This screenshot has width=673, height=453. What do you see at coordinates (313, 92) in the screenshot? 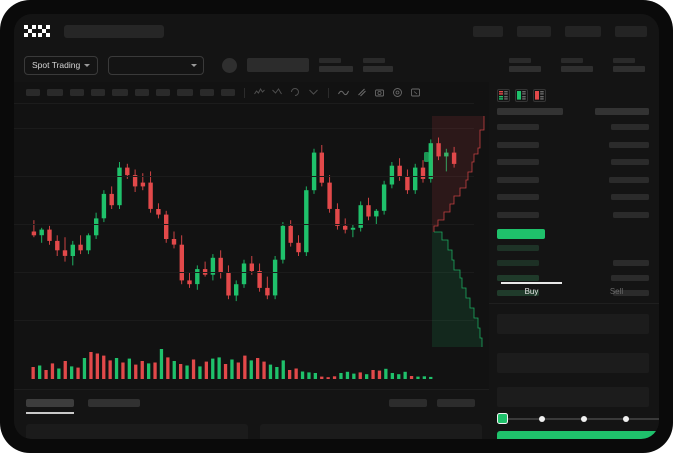
I see `chevron-down-icon` at bounding box center [313, 92].